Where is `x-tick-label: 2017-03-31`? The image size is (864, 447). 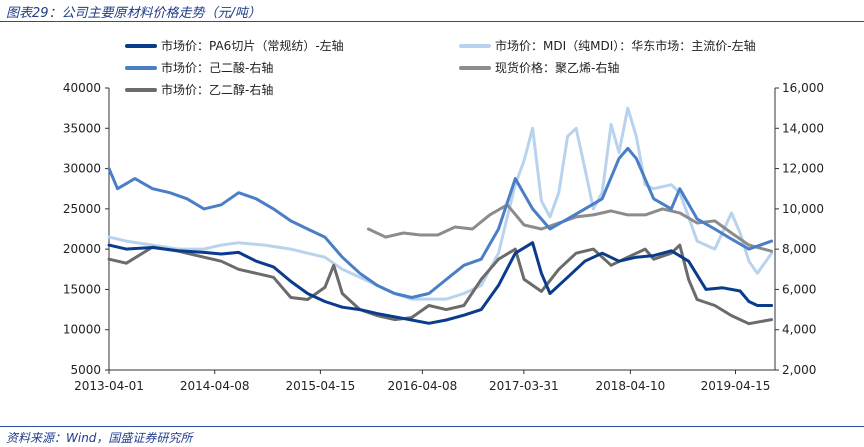
x-tick-label: 2017-03-31 is located at coordinates (524, 386).